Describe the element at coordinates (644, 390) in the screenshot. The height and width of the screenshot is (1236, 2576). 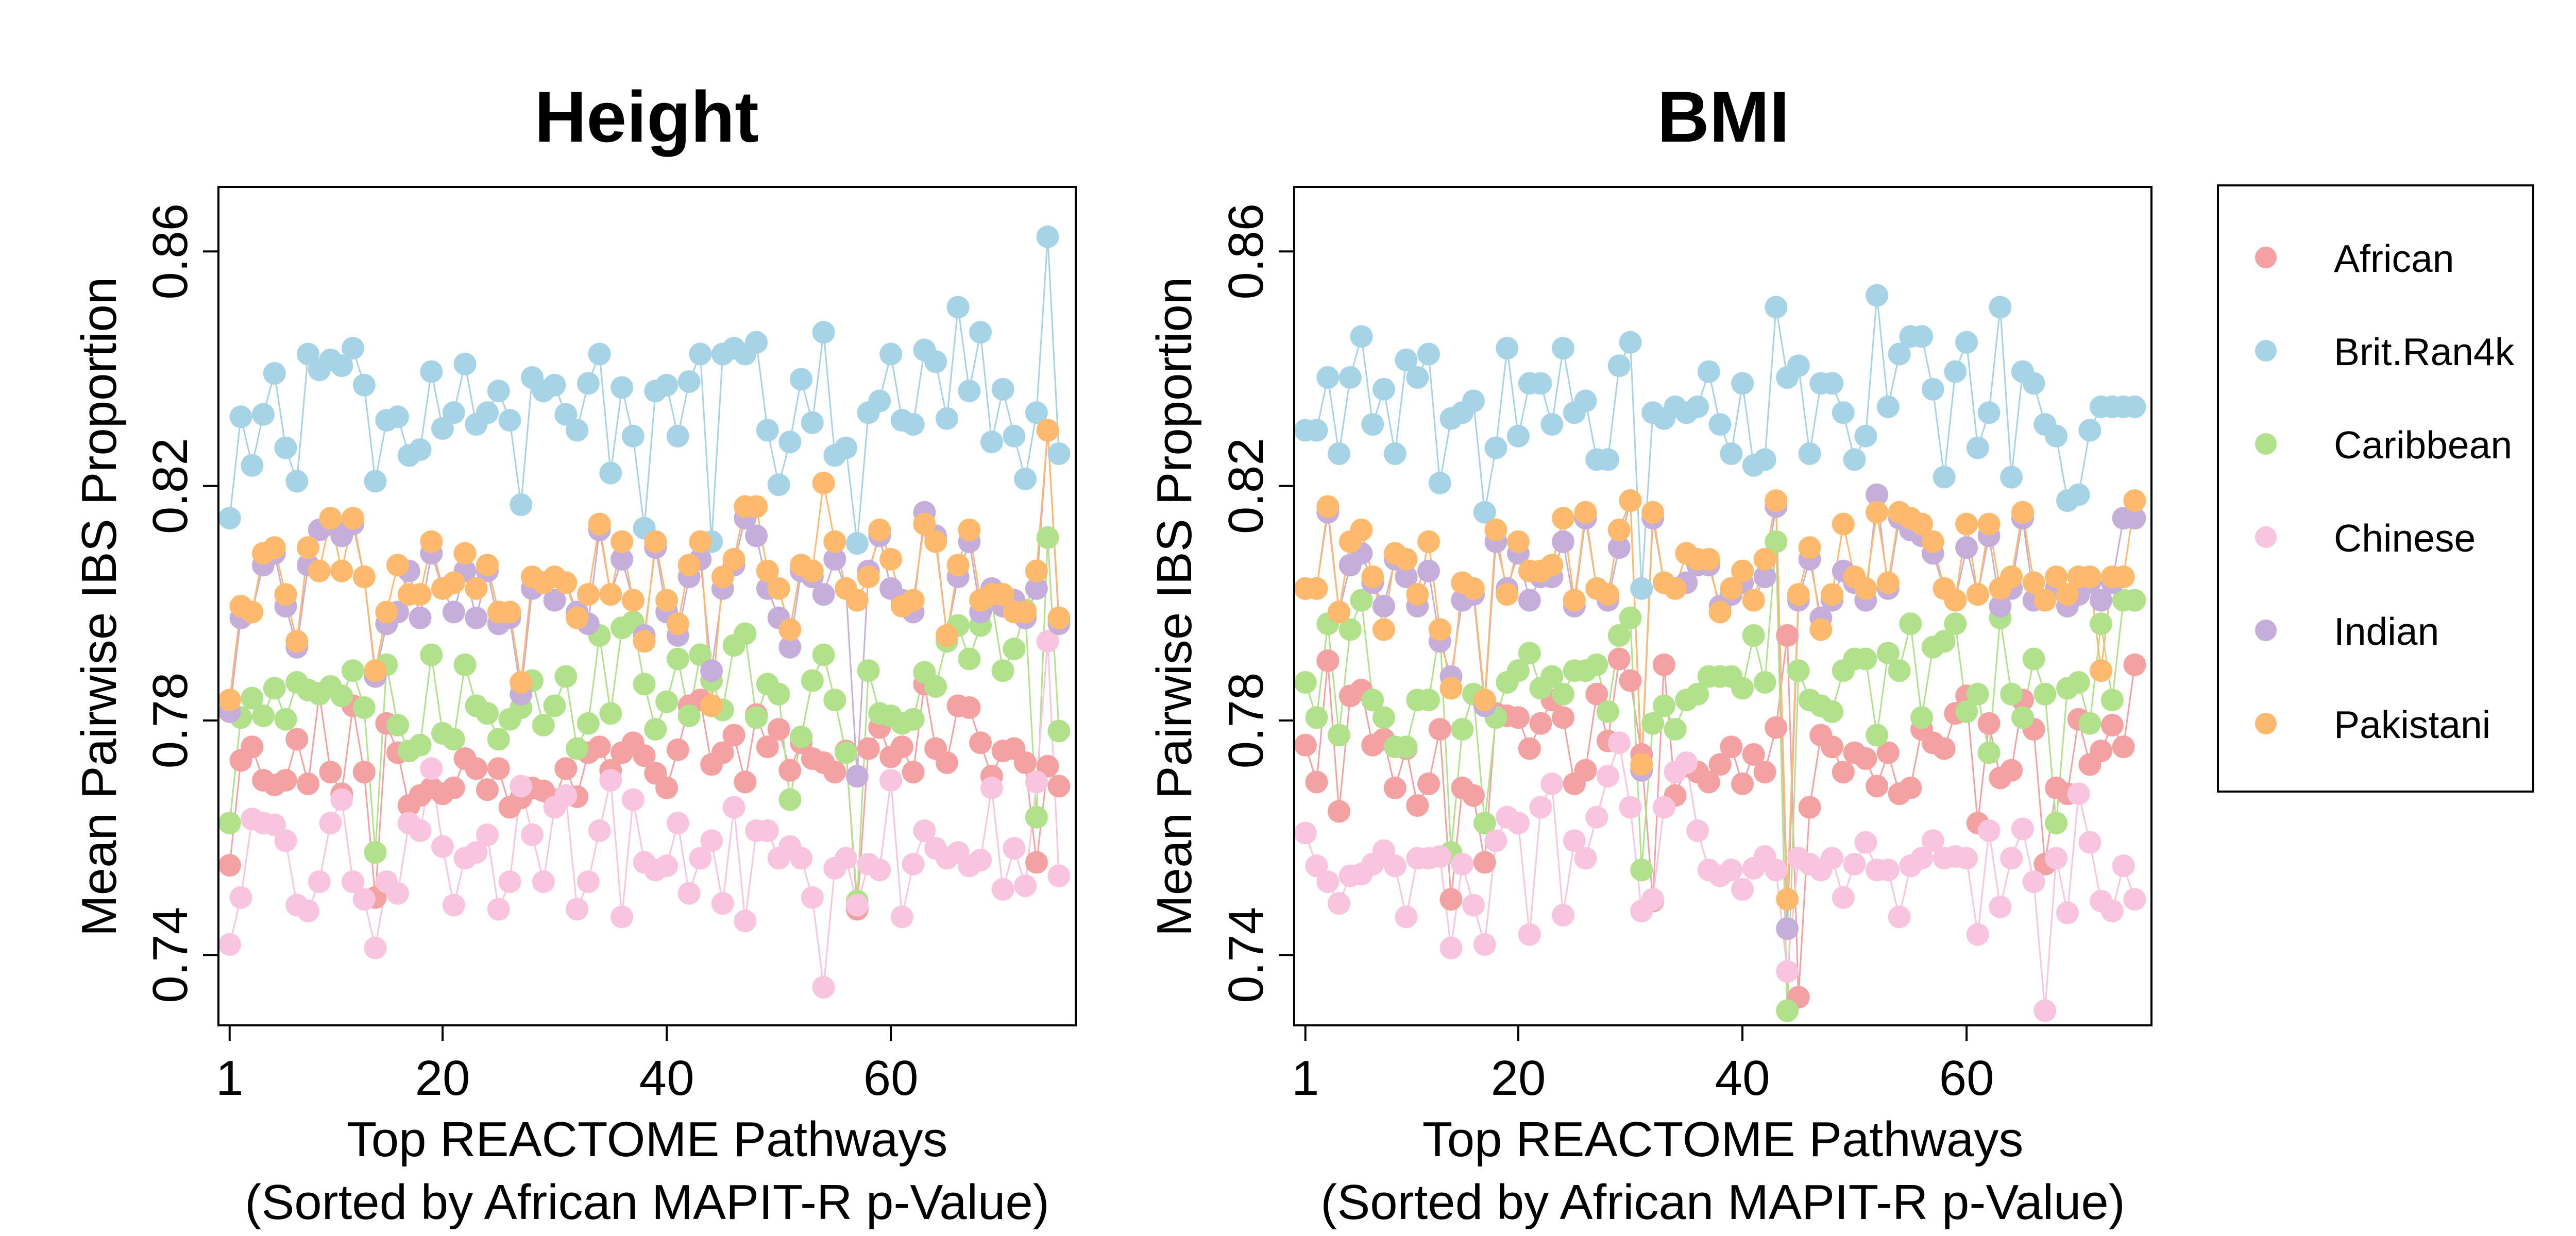
I see `series-points-brit-ran4k` at that location.